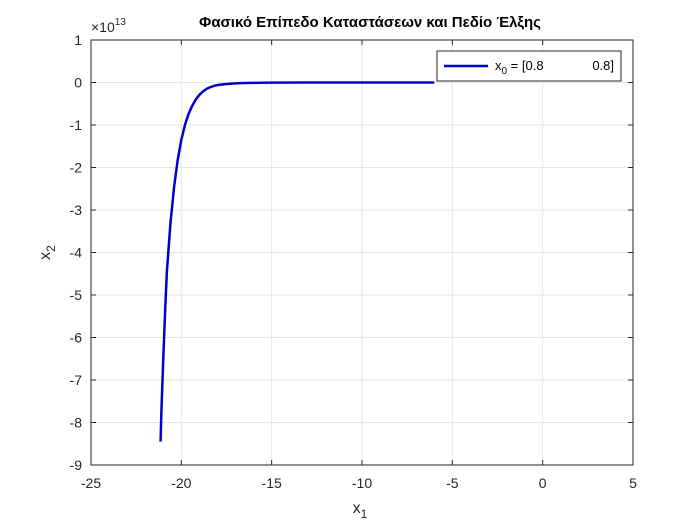 Image resolution: width=700 pixels, height=525 pixels. What do you see at coordinates (360, 510) in the screenshot?
I see `x-axis-label: x1` at bounding box center [360, 510].